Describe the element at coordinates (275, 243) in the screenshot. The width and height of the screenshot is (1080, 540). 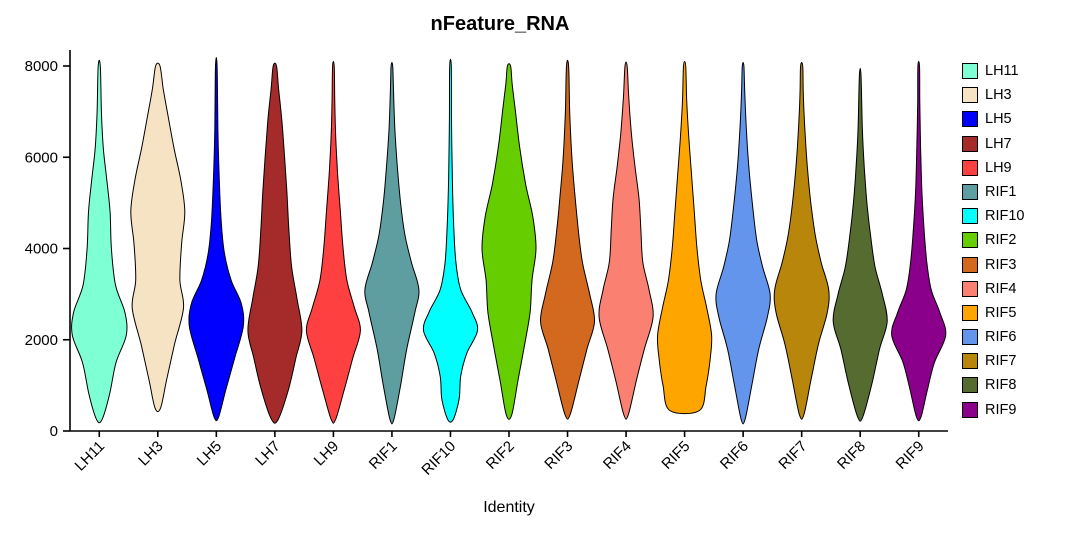
I see `violin-LH7` at that location.